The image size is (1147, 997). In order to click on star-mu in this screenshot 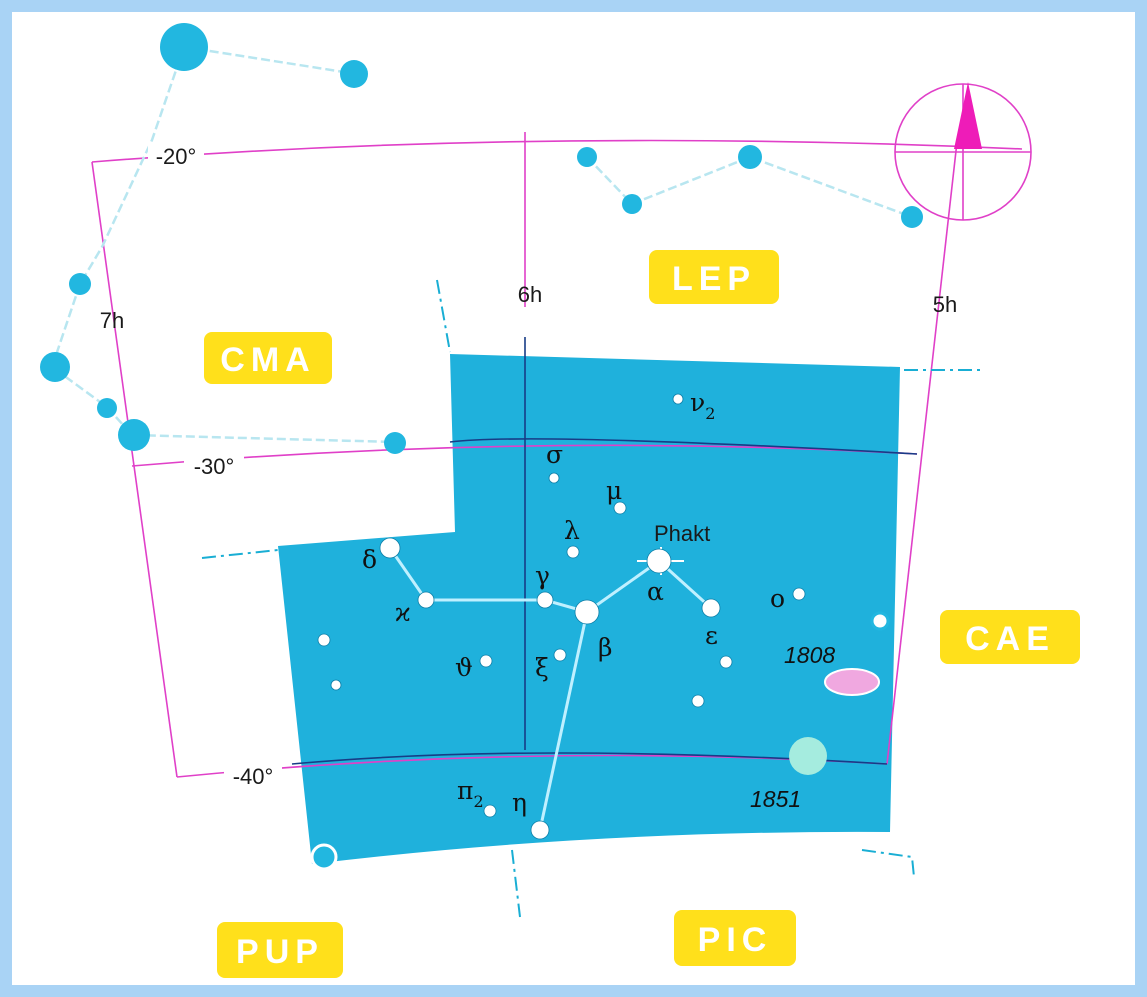, I will do `click(620, 508)`.